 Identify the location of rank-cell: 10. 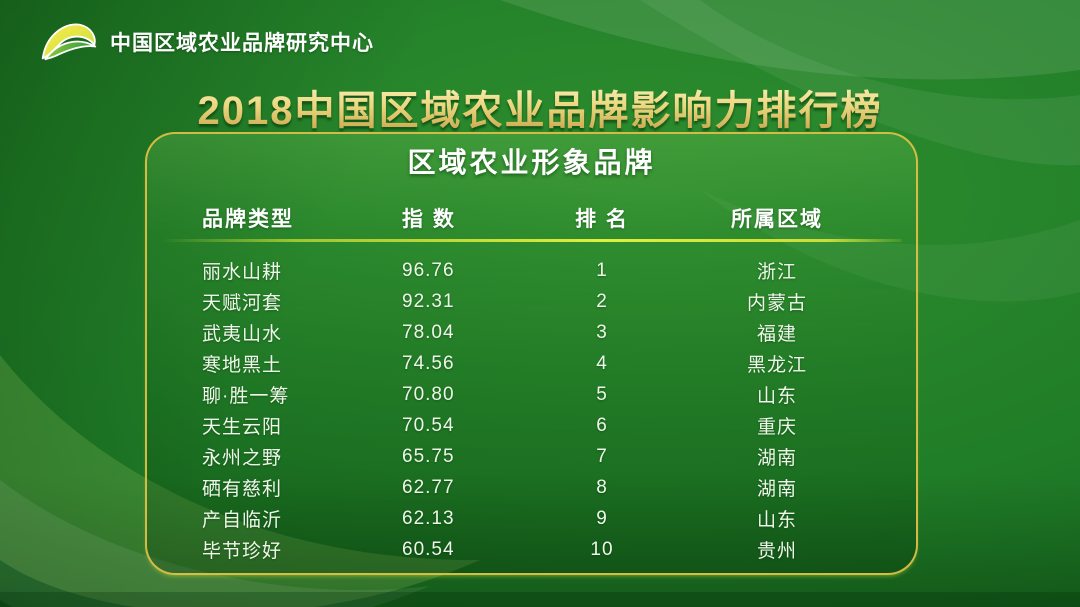
(602, 549).